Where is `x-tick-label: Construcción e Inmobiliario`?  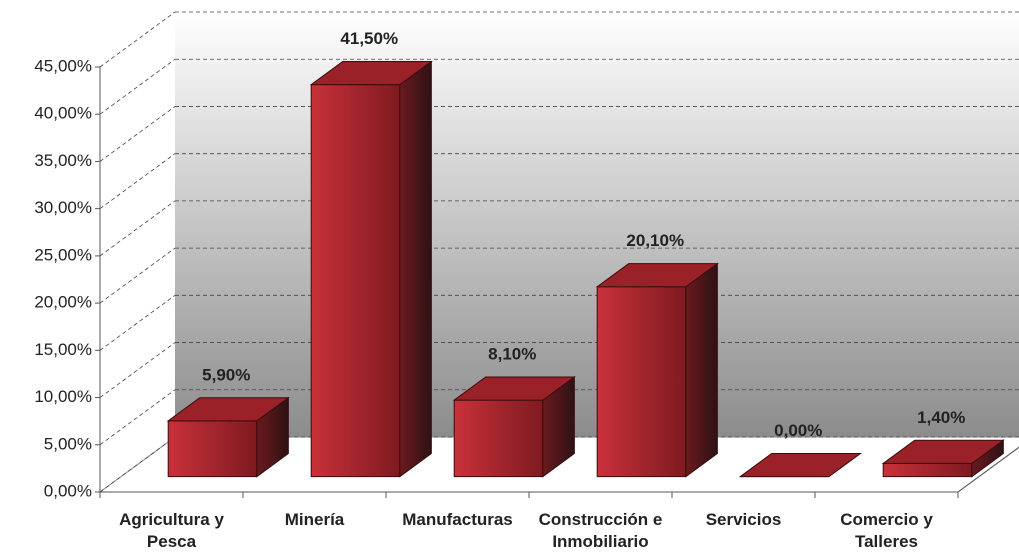
x-tick-label: Construcción e Inmobiliario is located at coordinates (600, 530).